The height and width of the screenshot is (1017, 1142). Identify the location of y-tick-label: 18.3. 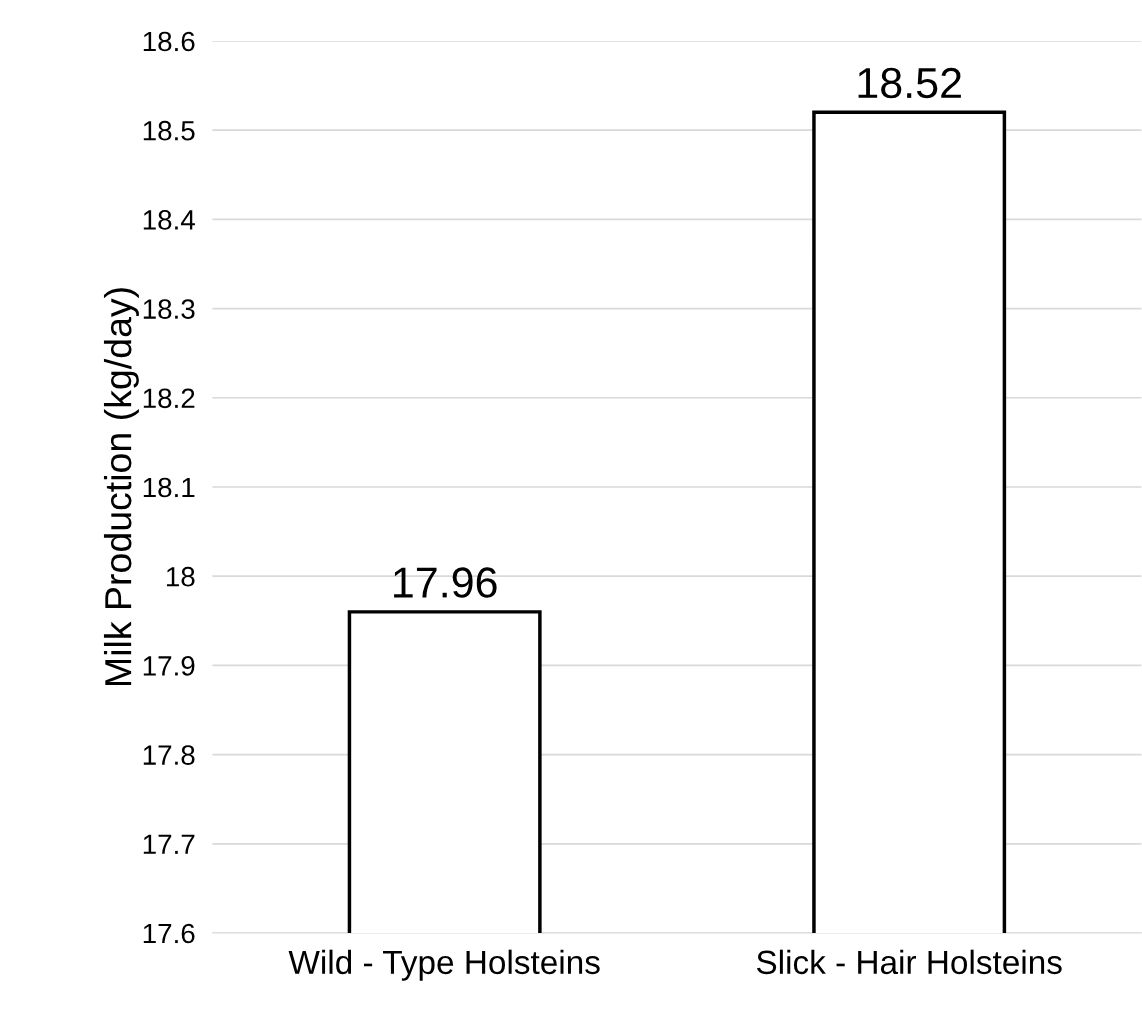
(169, 309).